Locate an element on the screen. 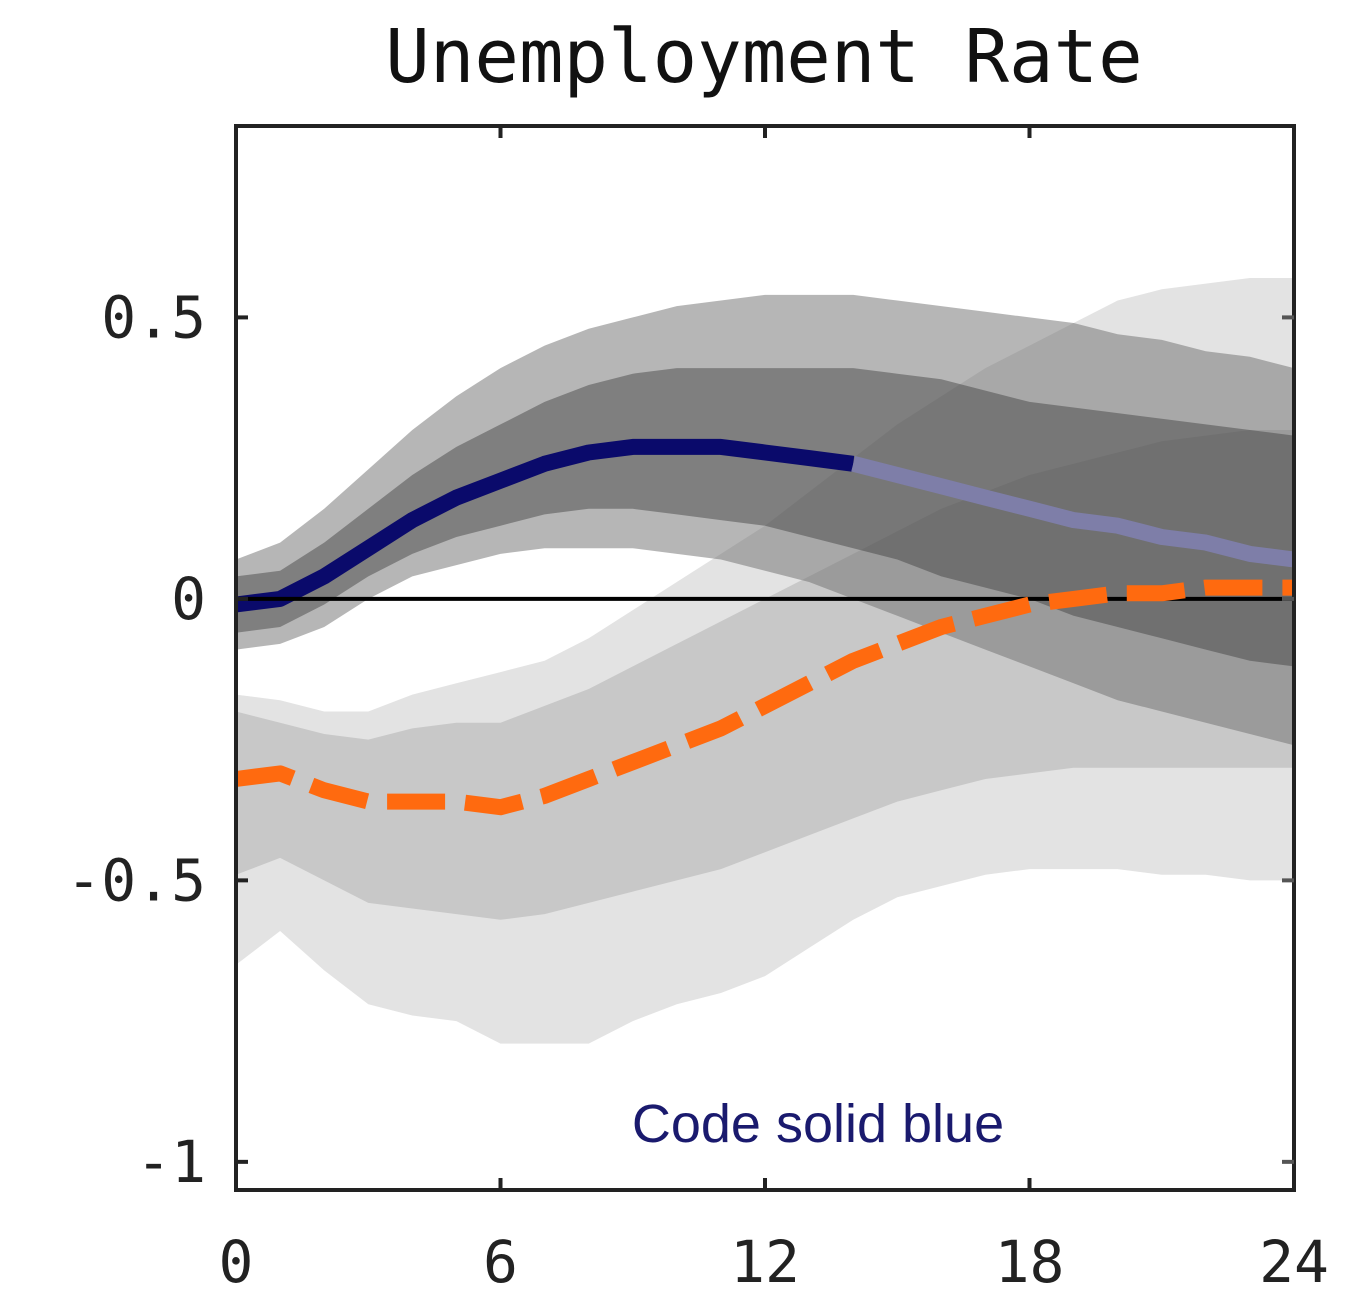 This screenshot has width=1352, height=1304. x-tick-label: 18 is located at coordinates (1030, 1262).